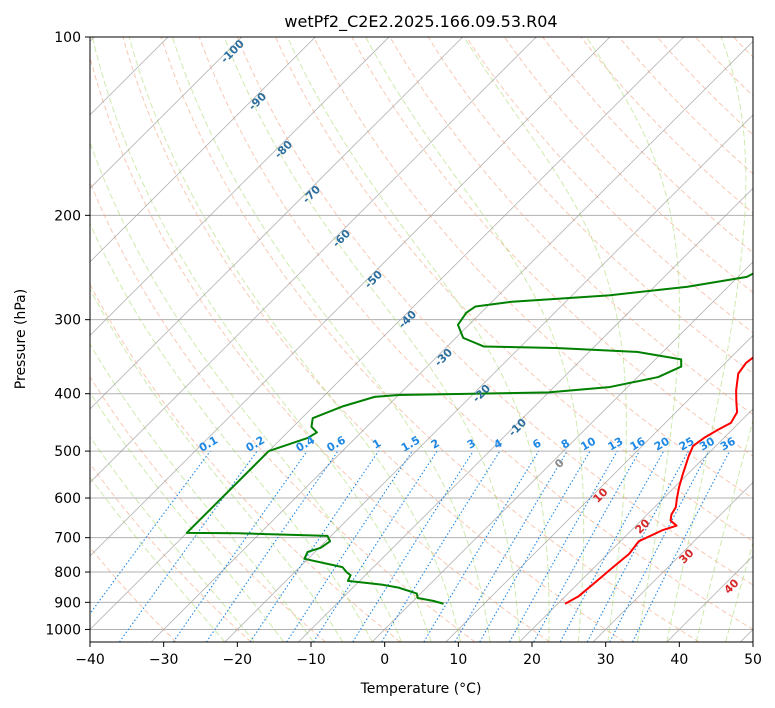 The height and width of the screenshot is (708, 775). Describe the element at coordinates (232, 51) in the screenshot. I see `adiabat-label: -100` at that location.